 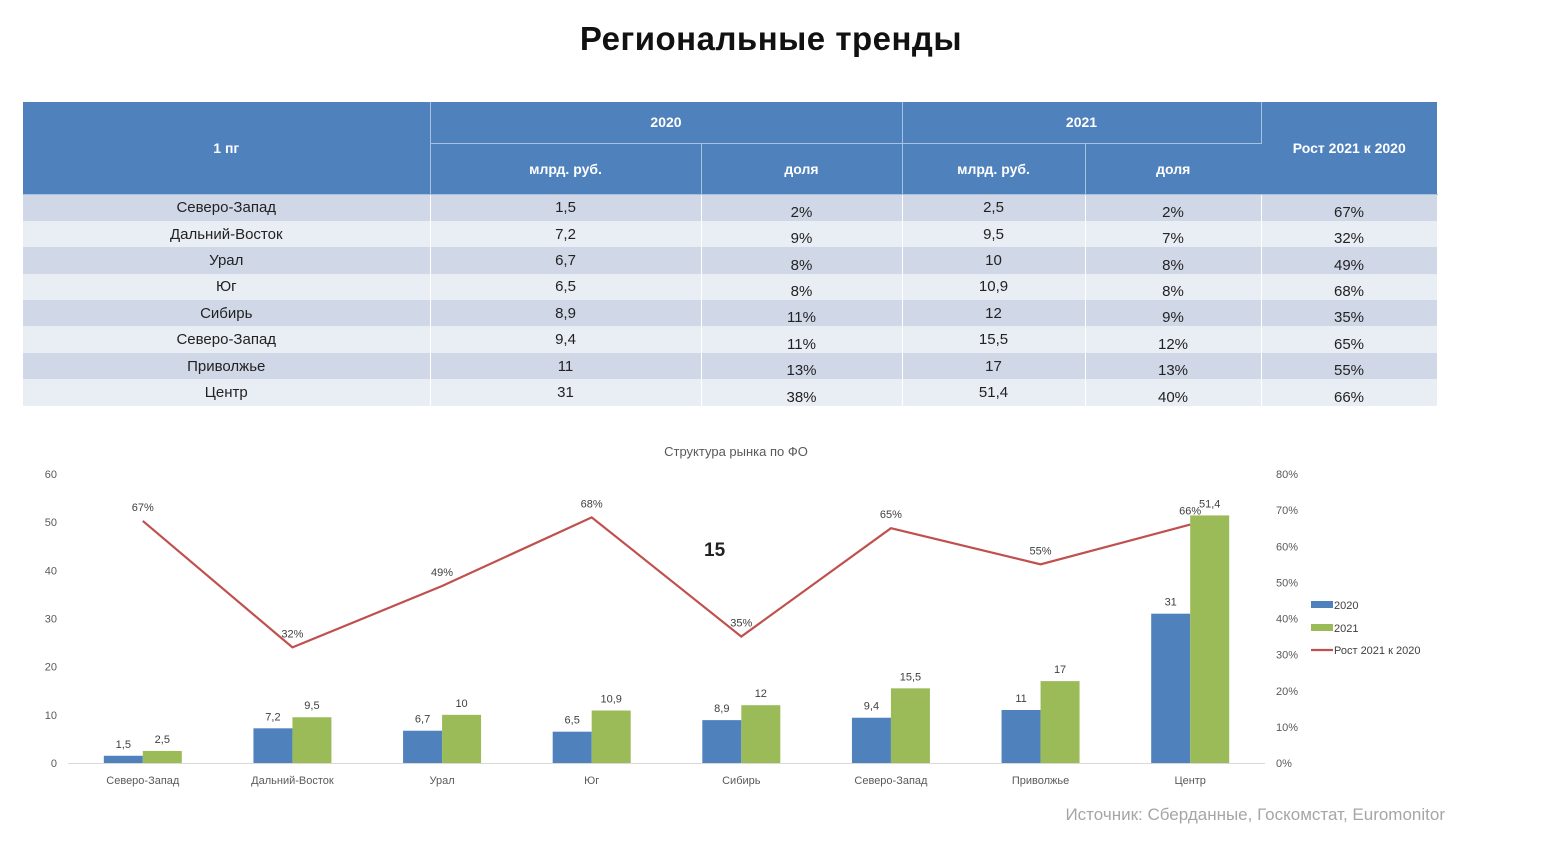 I want to click on legend-swatch-2020, so click(x=1322, y=604).